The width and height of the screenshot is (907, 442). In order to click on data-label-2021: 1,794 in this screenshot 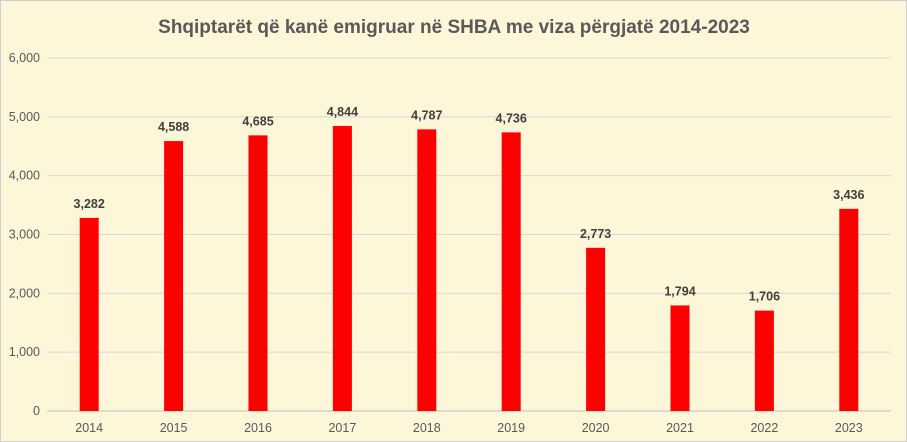, I will do `click(679, 291)`.